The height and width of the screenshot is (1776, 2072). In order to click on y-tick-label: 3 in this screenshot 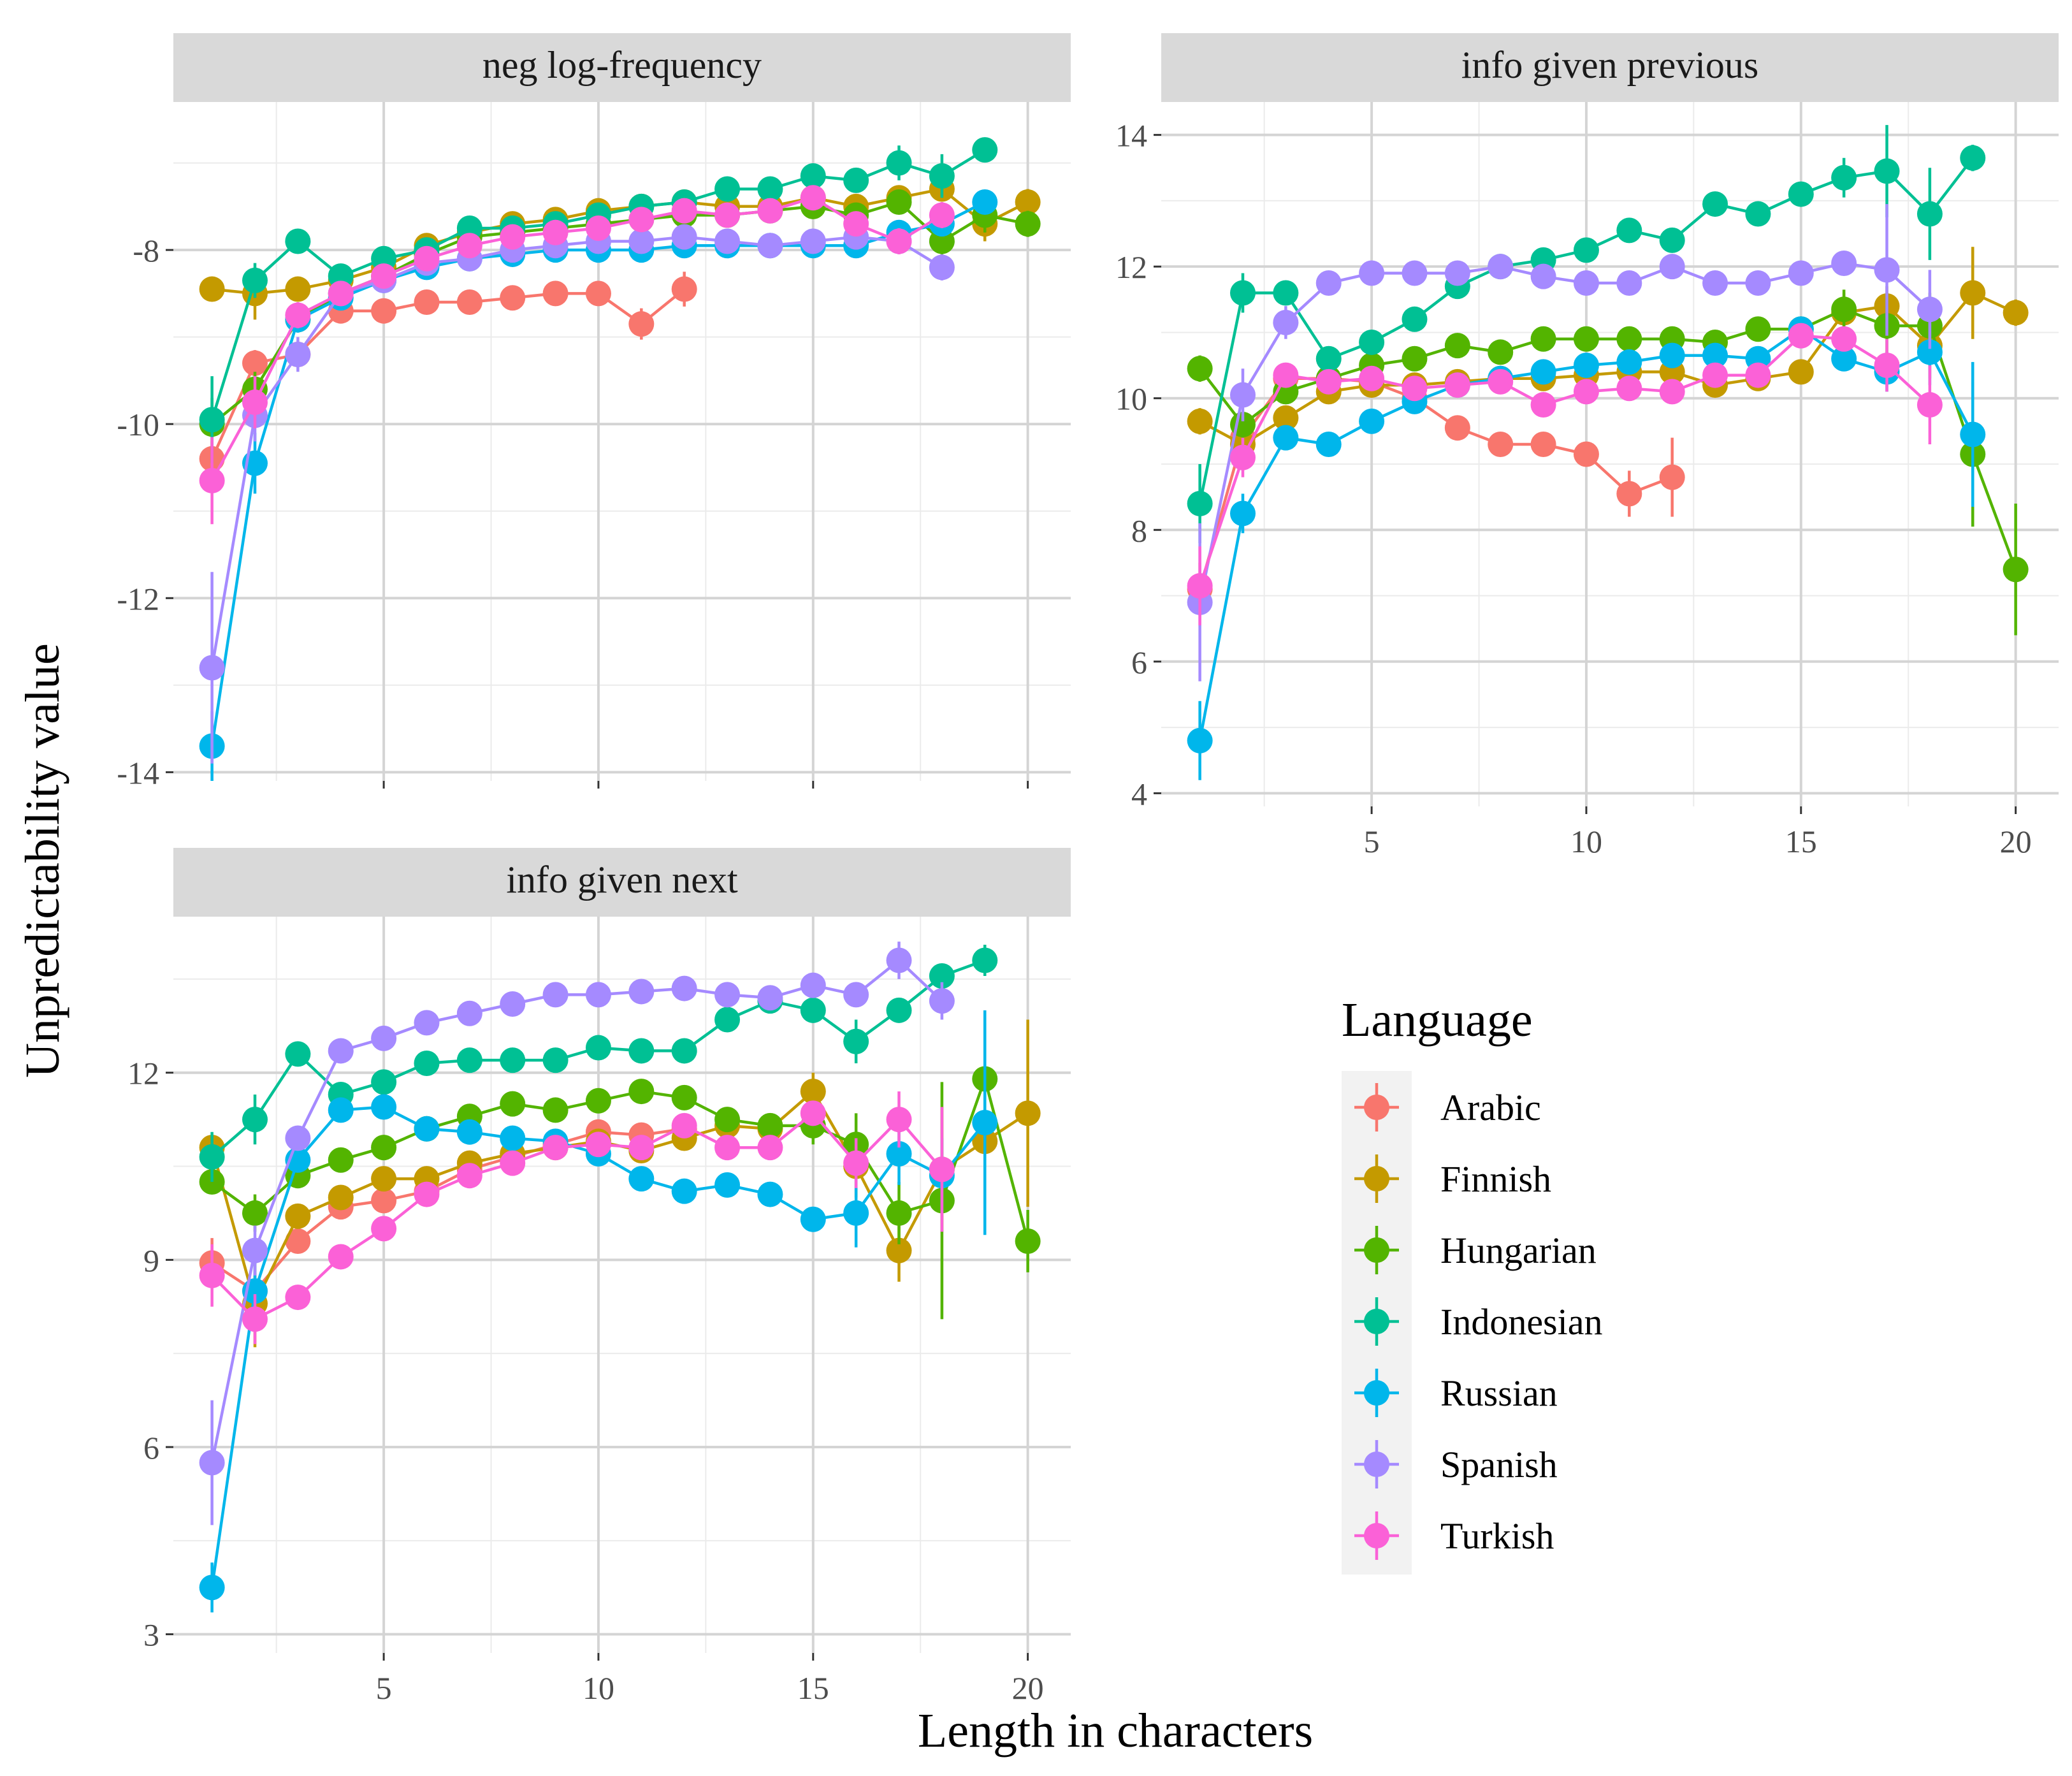, I will do `click(151, 1635)`.